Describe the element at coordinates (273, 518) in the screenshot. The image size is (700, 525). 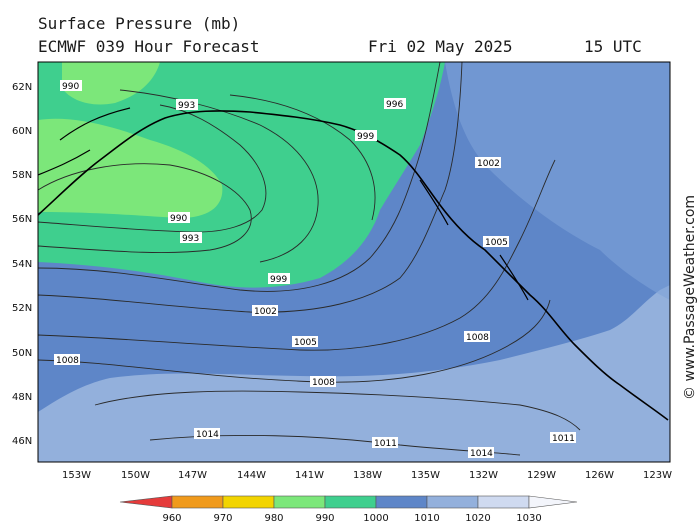
I see `legend-tick-label: 980` at that location.